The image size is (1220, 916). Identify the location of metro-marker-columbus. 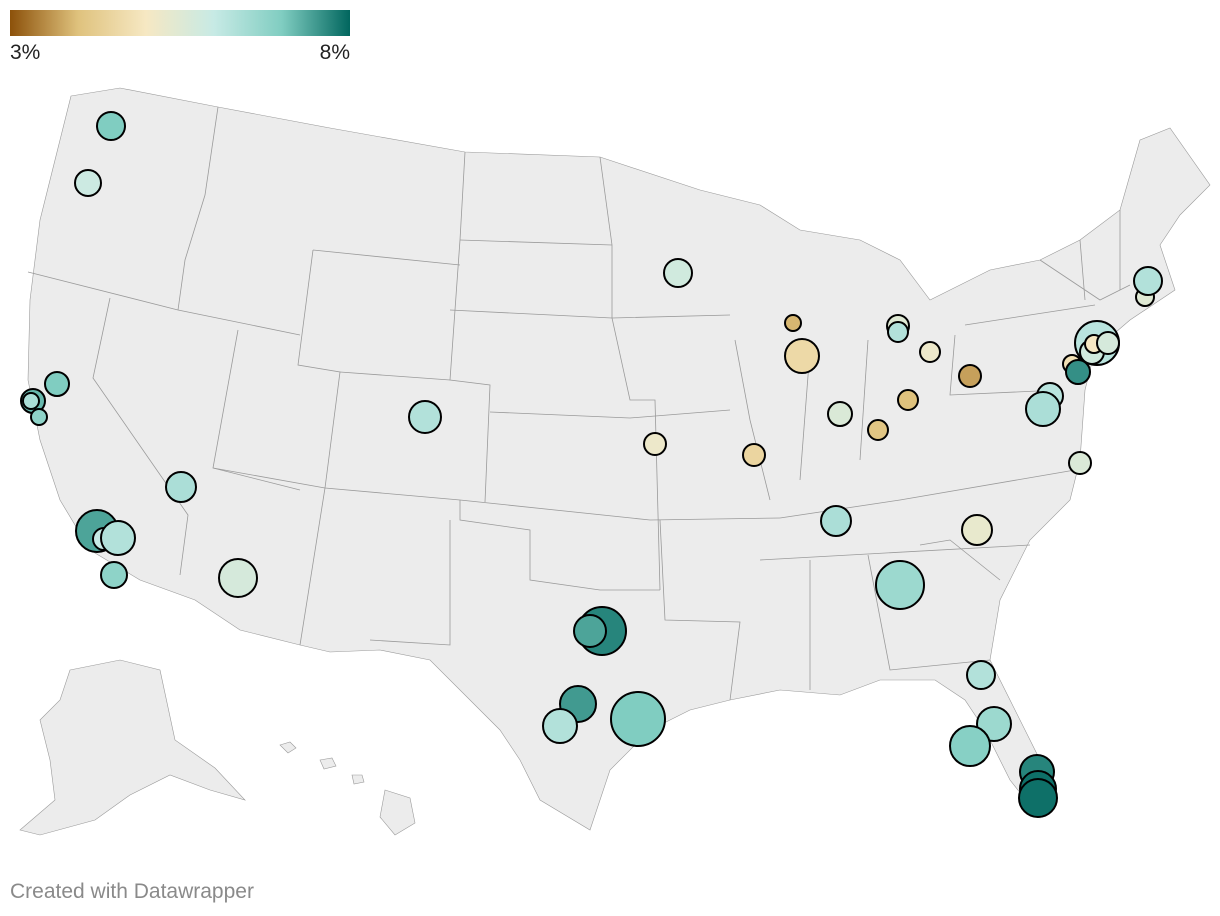
(908, 400).